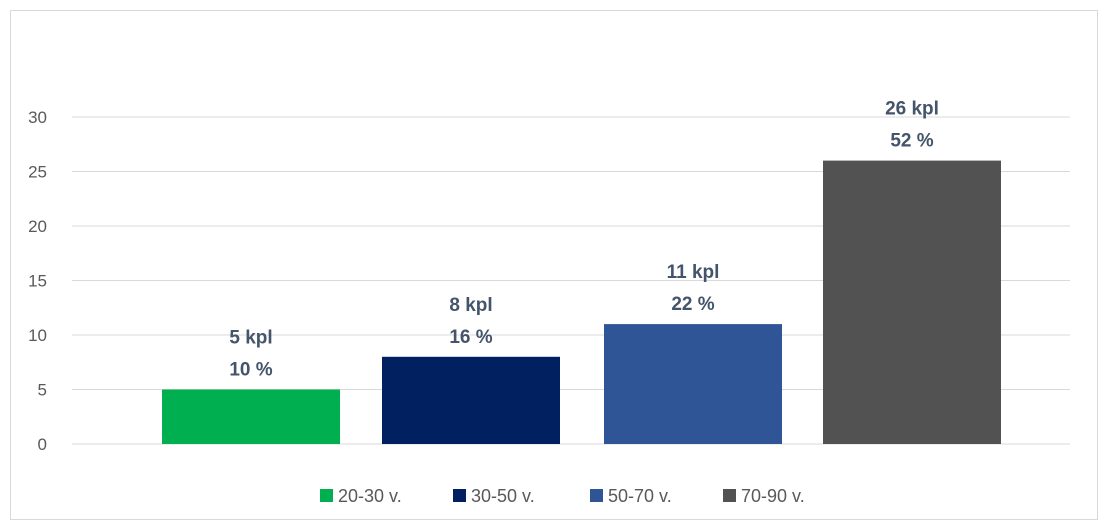 The image size is (1110, 531). What do you see at coordinates (912, 109) in the screenshot?
I see `data-label-count: 26 kpl` at bounding box center [912, 109].